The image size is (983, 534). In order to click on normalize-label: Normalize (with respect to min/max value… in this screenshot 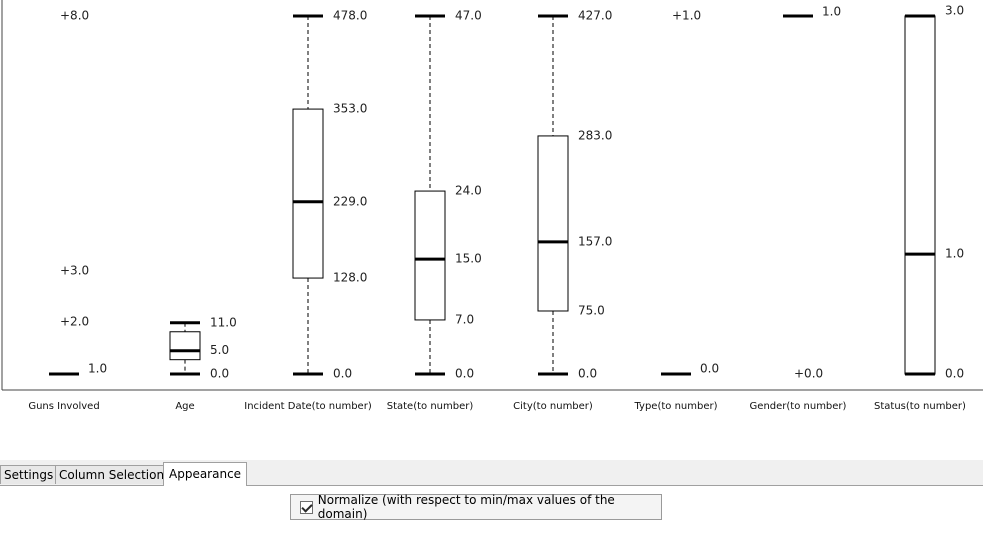, I will do `click(466, 507)`.